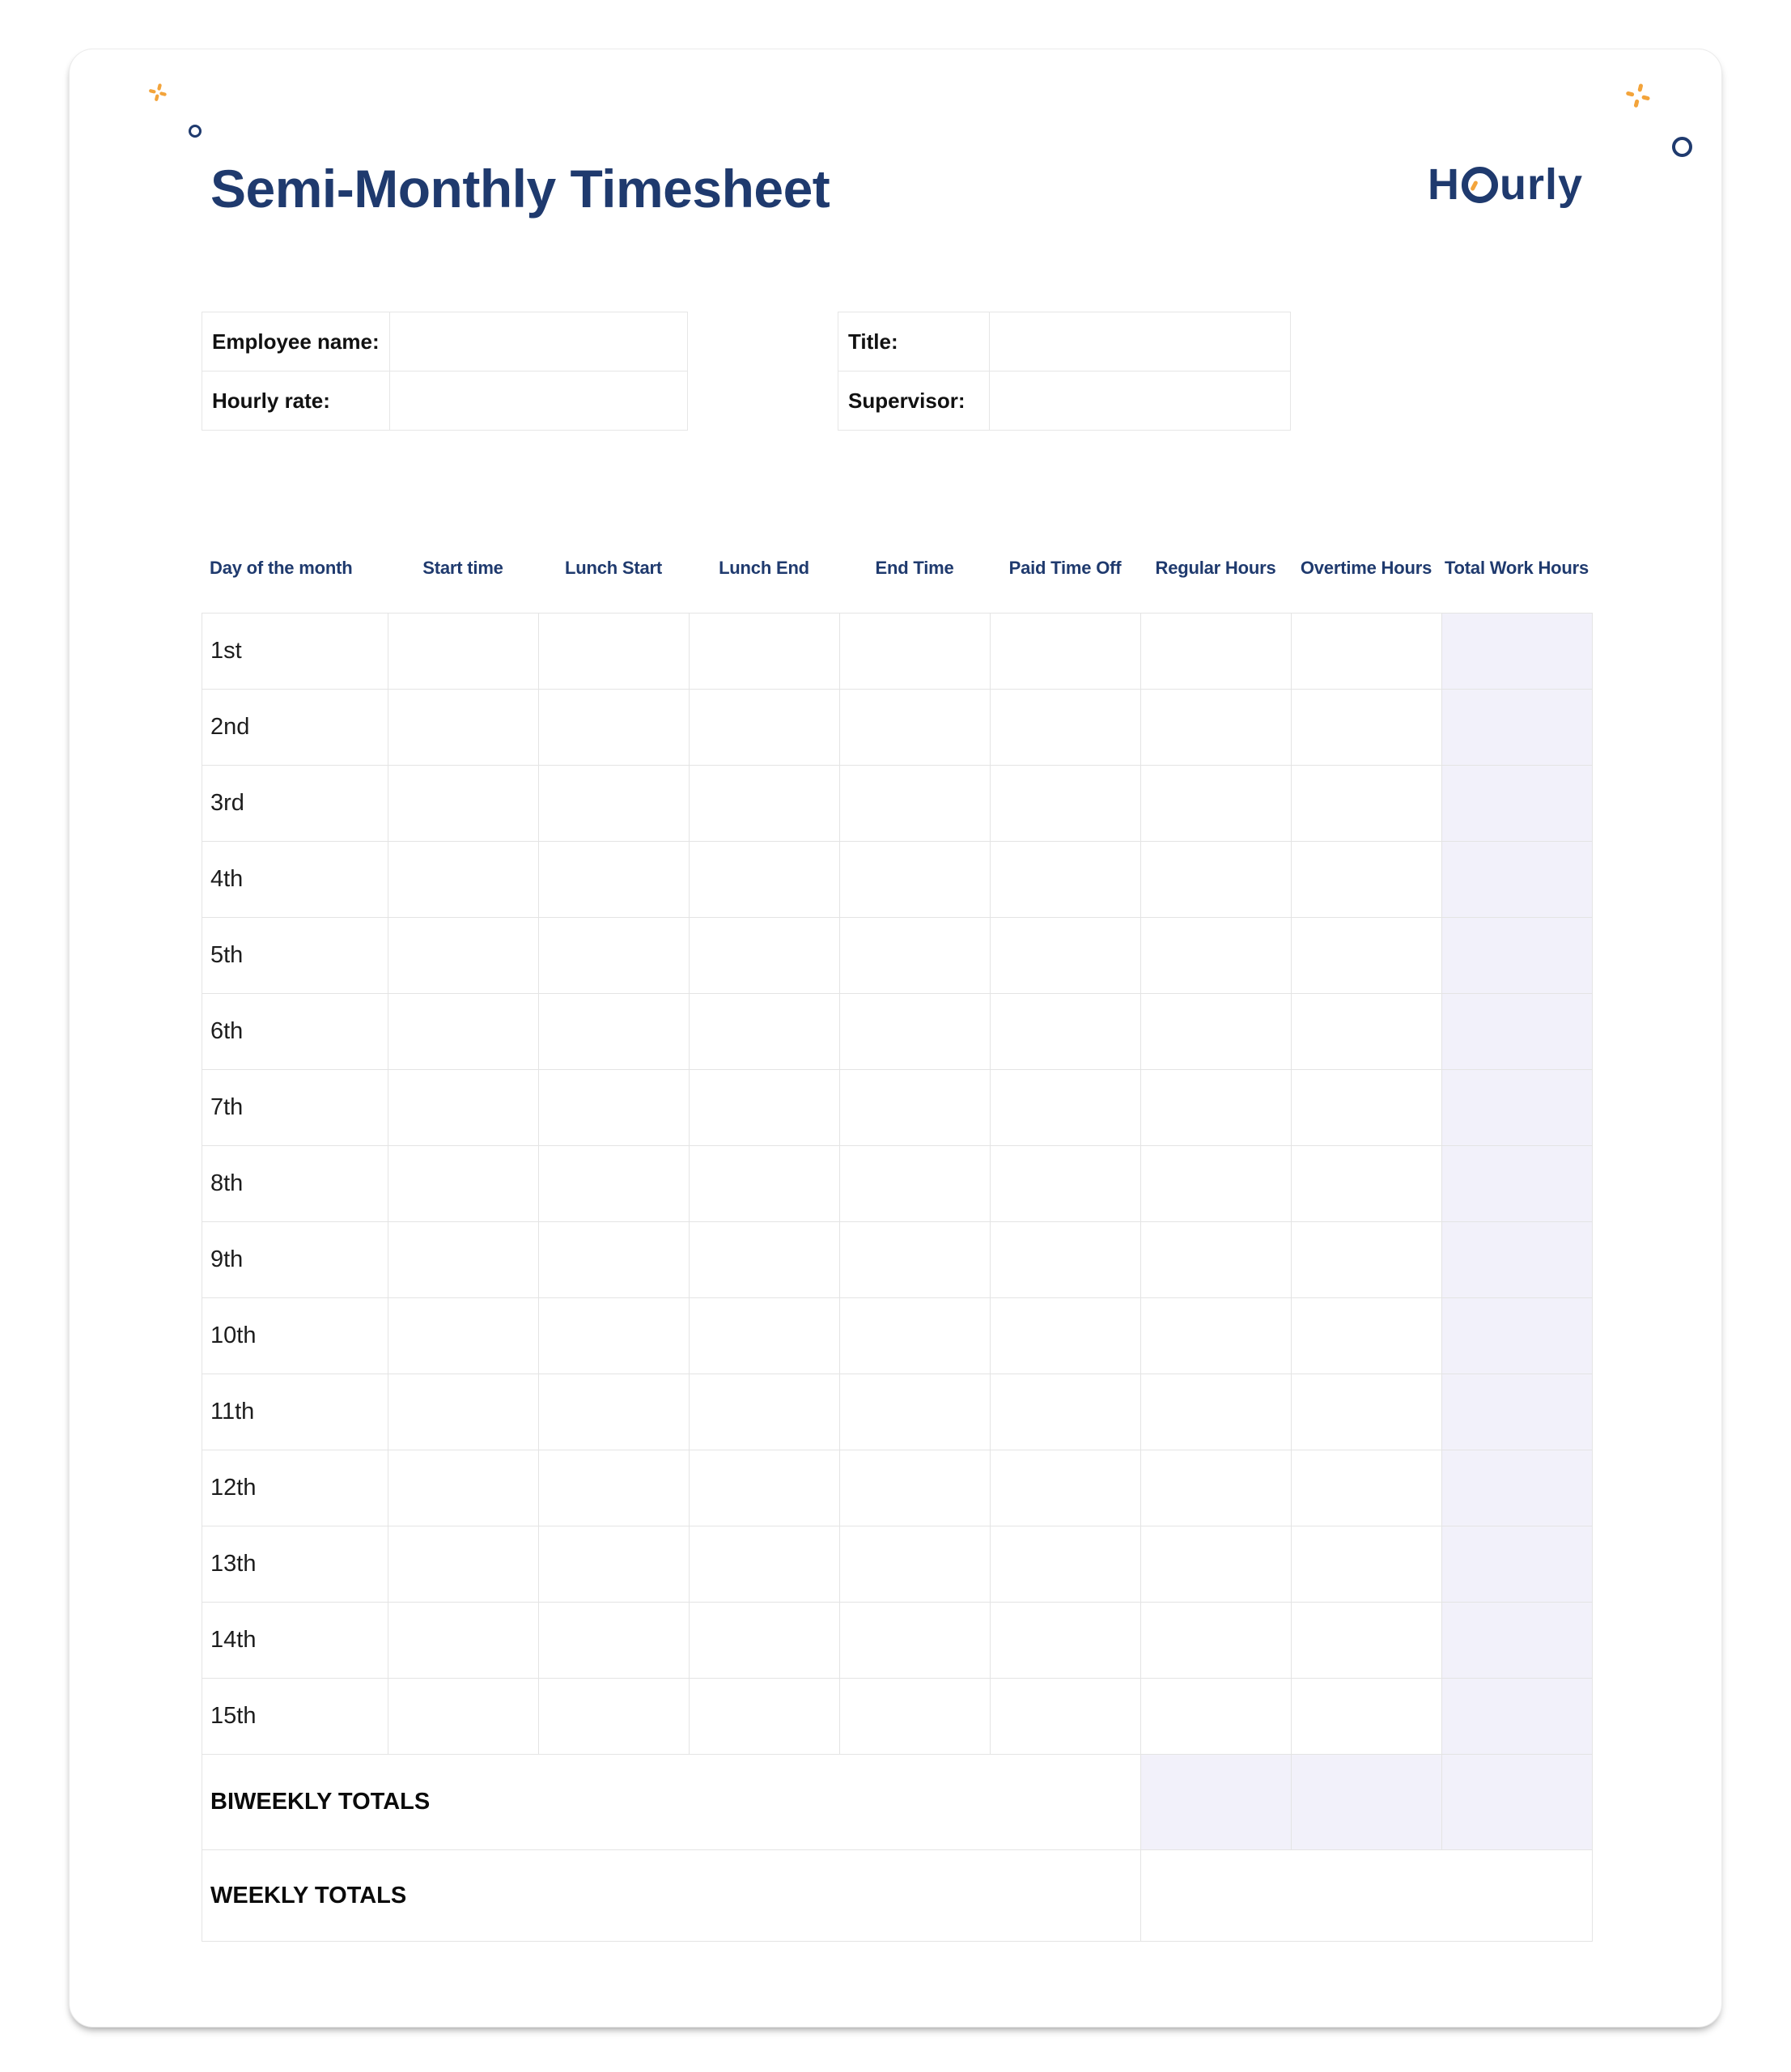  What do you see at coordinates (538, 401) in the screenshot?
I see `hourly-rate-value-cell` at bounding box center [538, 401].